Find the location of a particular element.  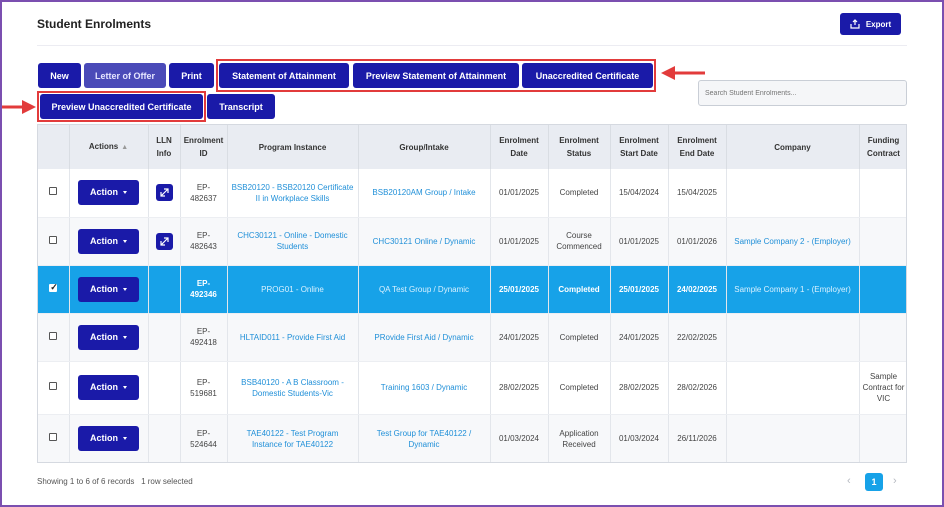

selection-count: 1 row selected is located at coordinates (167, 481).